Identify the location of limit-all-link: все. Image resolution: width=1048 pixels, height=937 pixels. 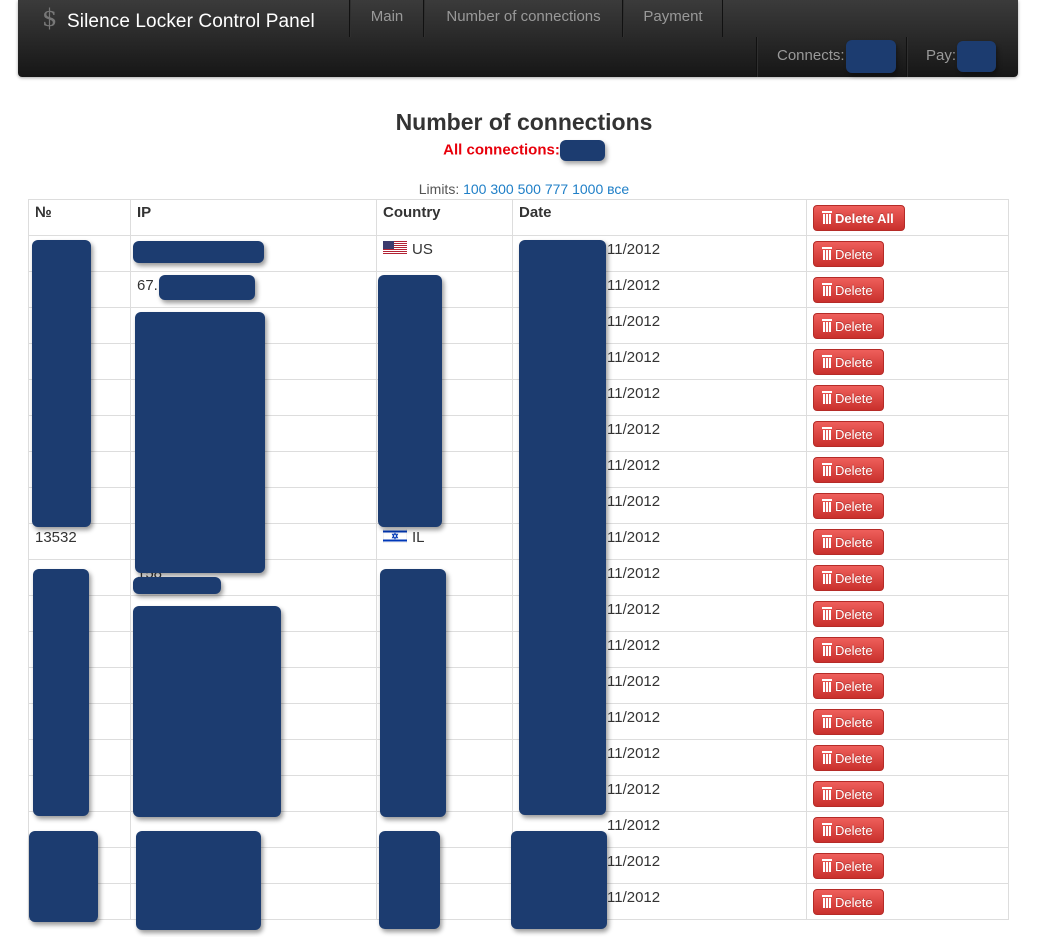
(618, 189).